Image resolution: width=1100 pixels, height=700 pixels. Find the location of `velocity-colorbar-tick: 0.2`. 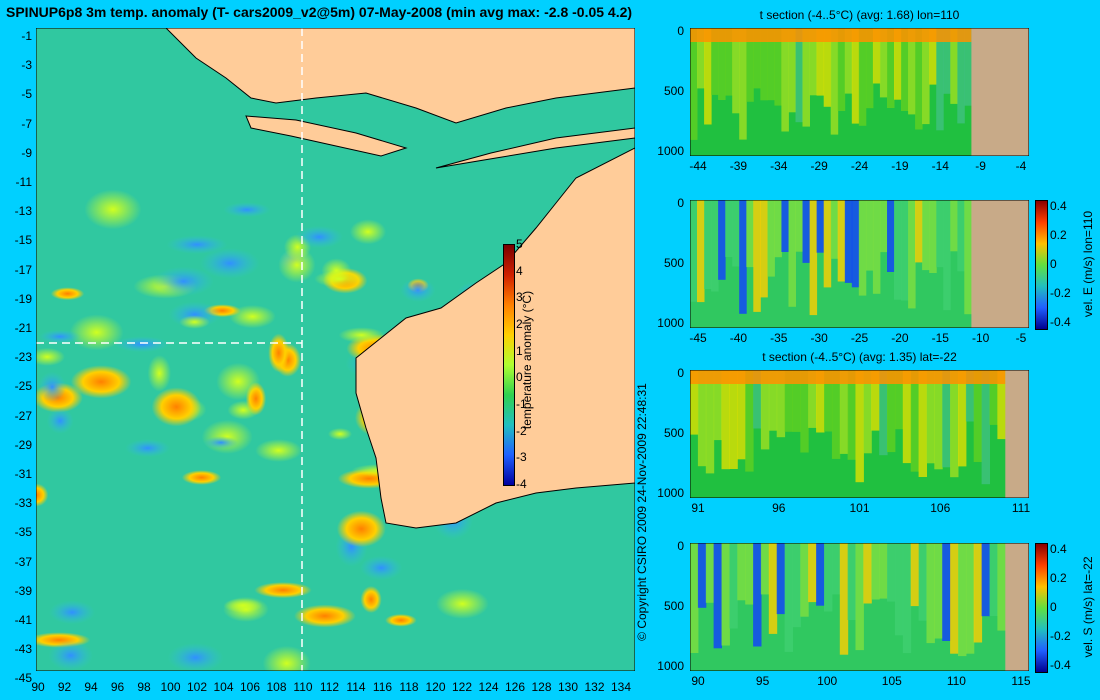

velocity-colorbar-tick: 0.2 is located at coordinates (1058, 578).